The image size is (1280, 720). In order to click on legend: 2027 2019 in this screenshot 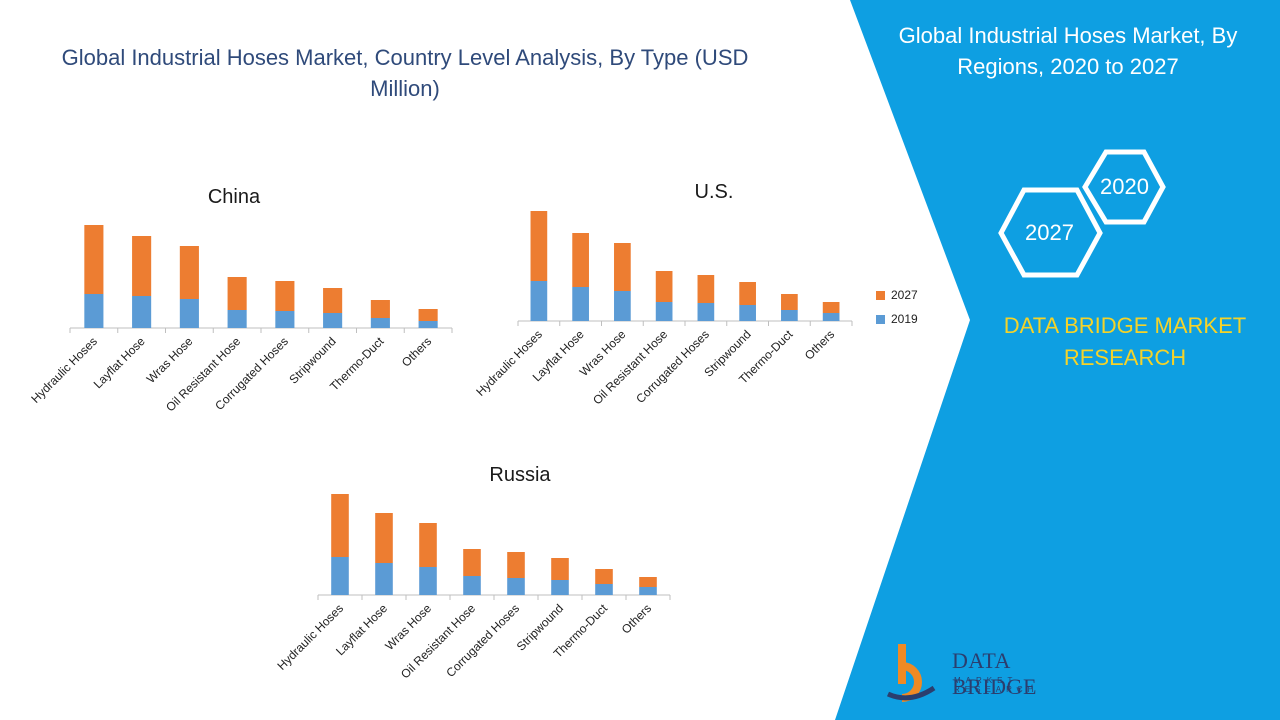, I will do `click(897, 307)`.